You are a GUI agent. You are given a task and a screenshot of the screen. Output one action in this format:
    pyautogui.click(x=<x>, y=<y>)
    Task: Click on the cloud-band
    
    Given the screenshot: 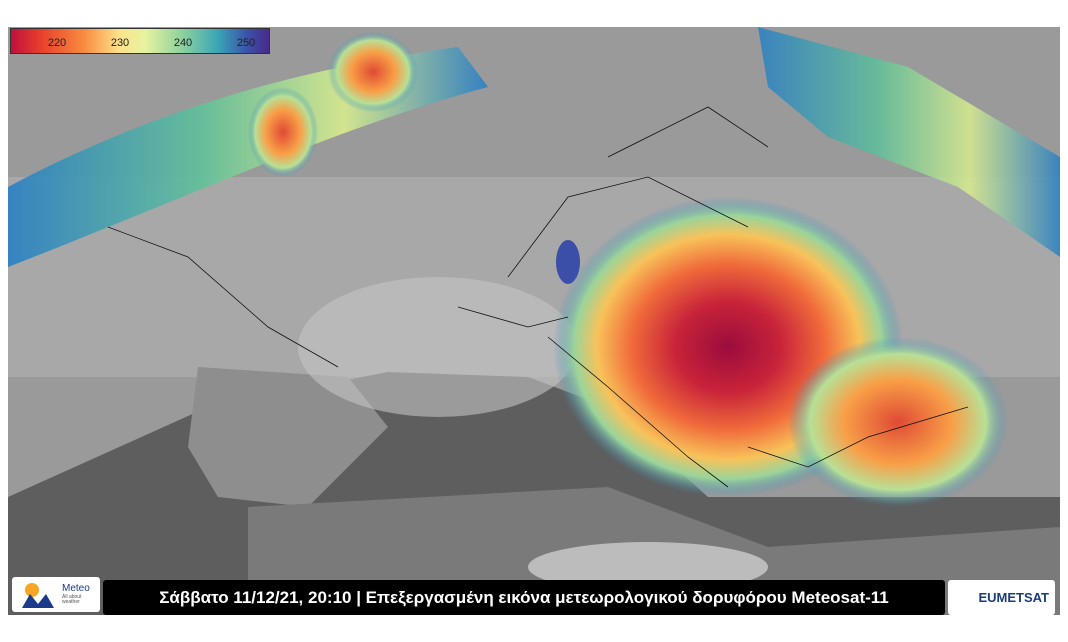 What is the action you would take?
    pyautogui.click(x=909, y=142)
    